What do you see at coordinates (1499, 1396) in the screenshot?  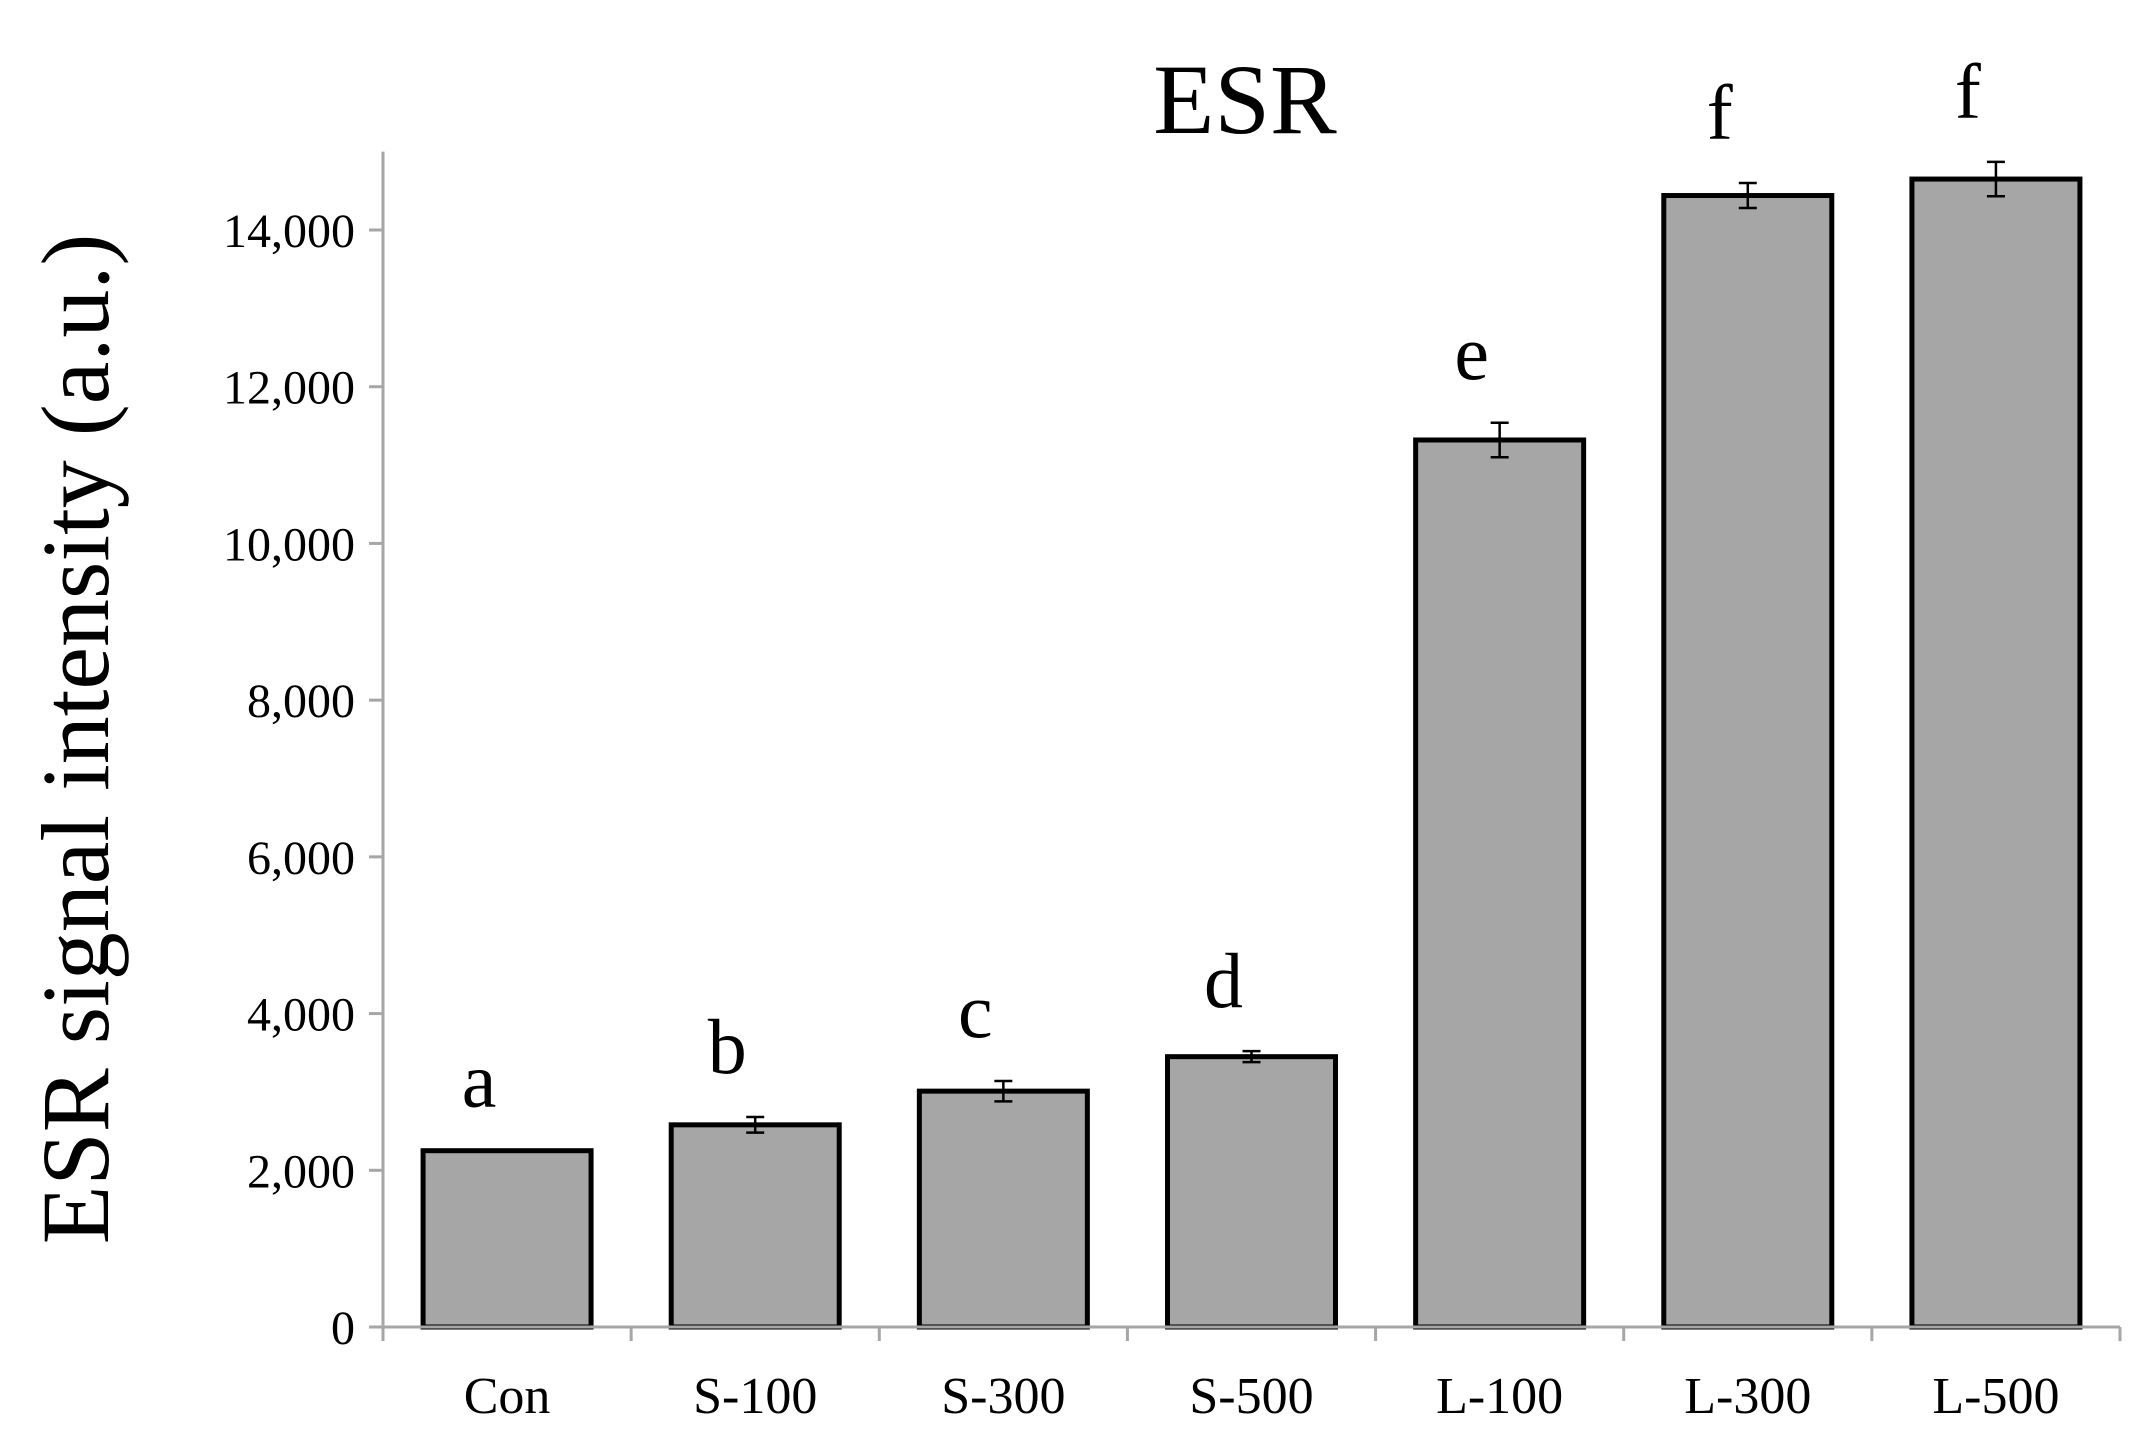 I see `x-tick-label: L-100` at bounding box center [1499, 1396].